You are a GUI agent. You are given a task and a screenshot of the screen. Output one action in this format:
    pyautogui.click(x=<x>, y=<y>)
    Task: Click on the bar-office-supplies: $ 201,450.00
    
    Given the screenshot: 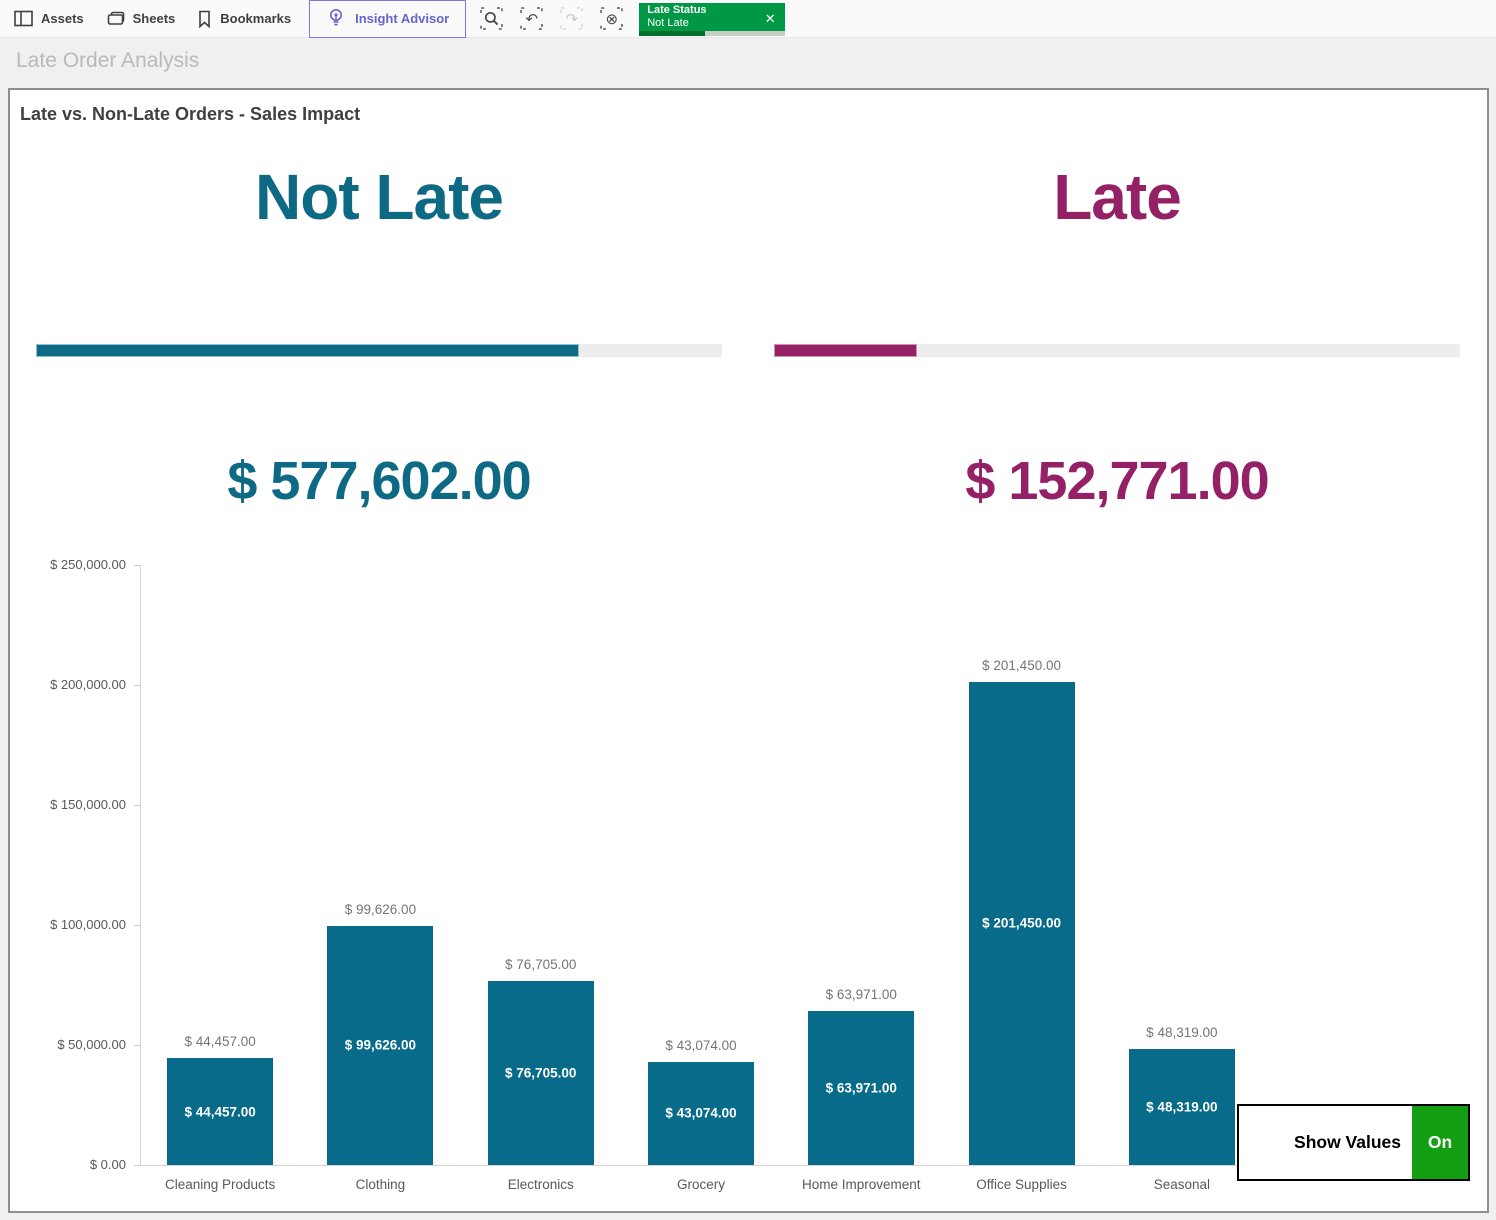 What is the action you would take?
    pyautogui.click(x=1021, y=923)
    